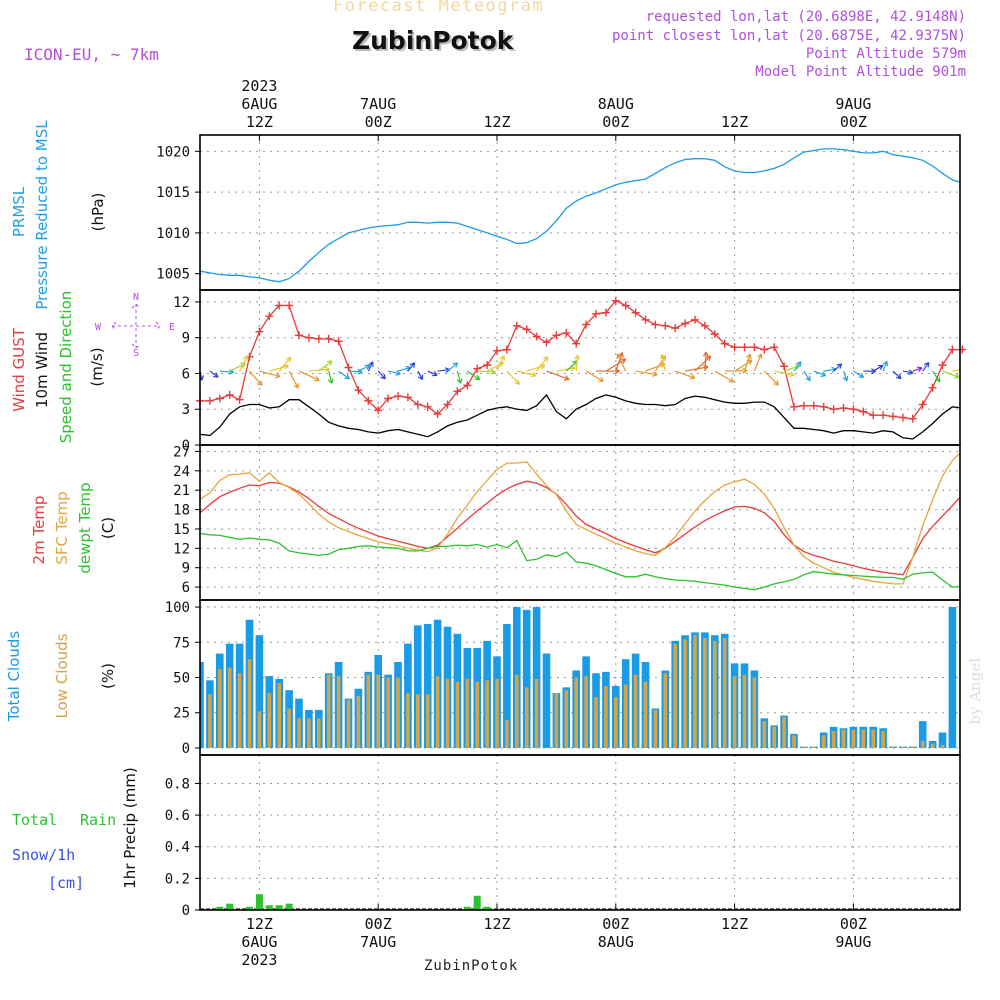 The image size is (1000, 1000). I want to click on temperature-panel-bg, so click(580, 522).